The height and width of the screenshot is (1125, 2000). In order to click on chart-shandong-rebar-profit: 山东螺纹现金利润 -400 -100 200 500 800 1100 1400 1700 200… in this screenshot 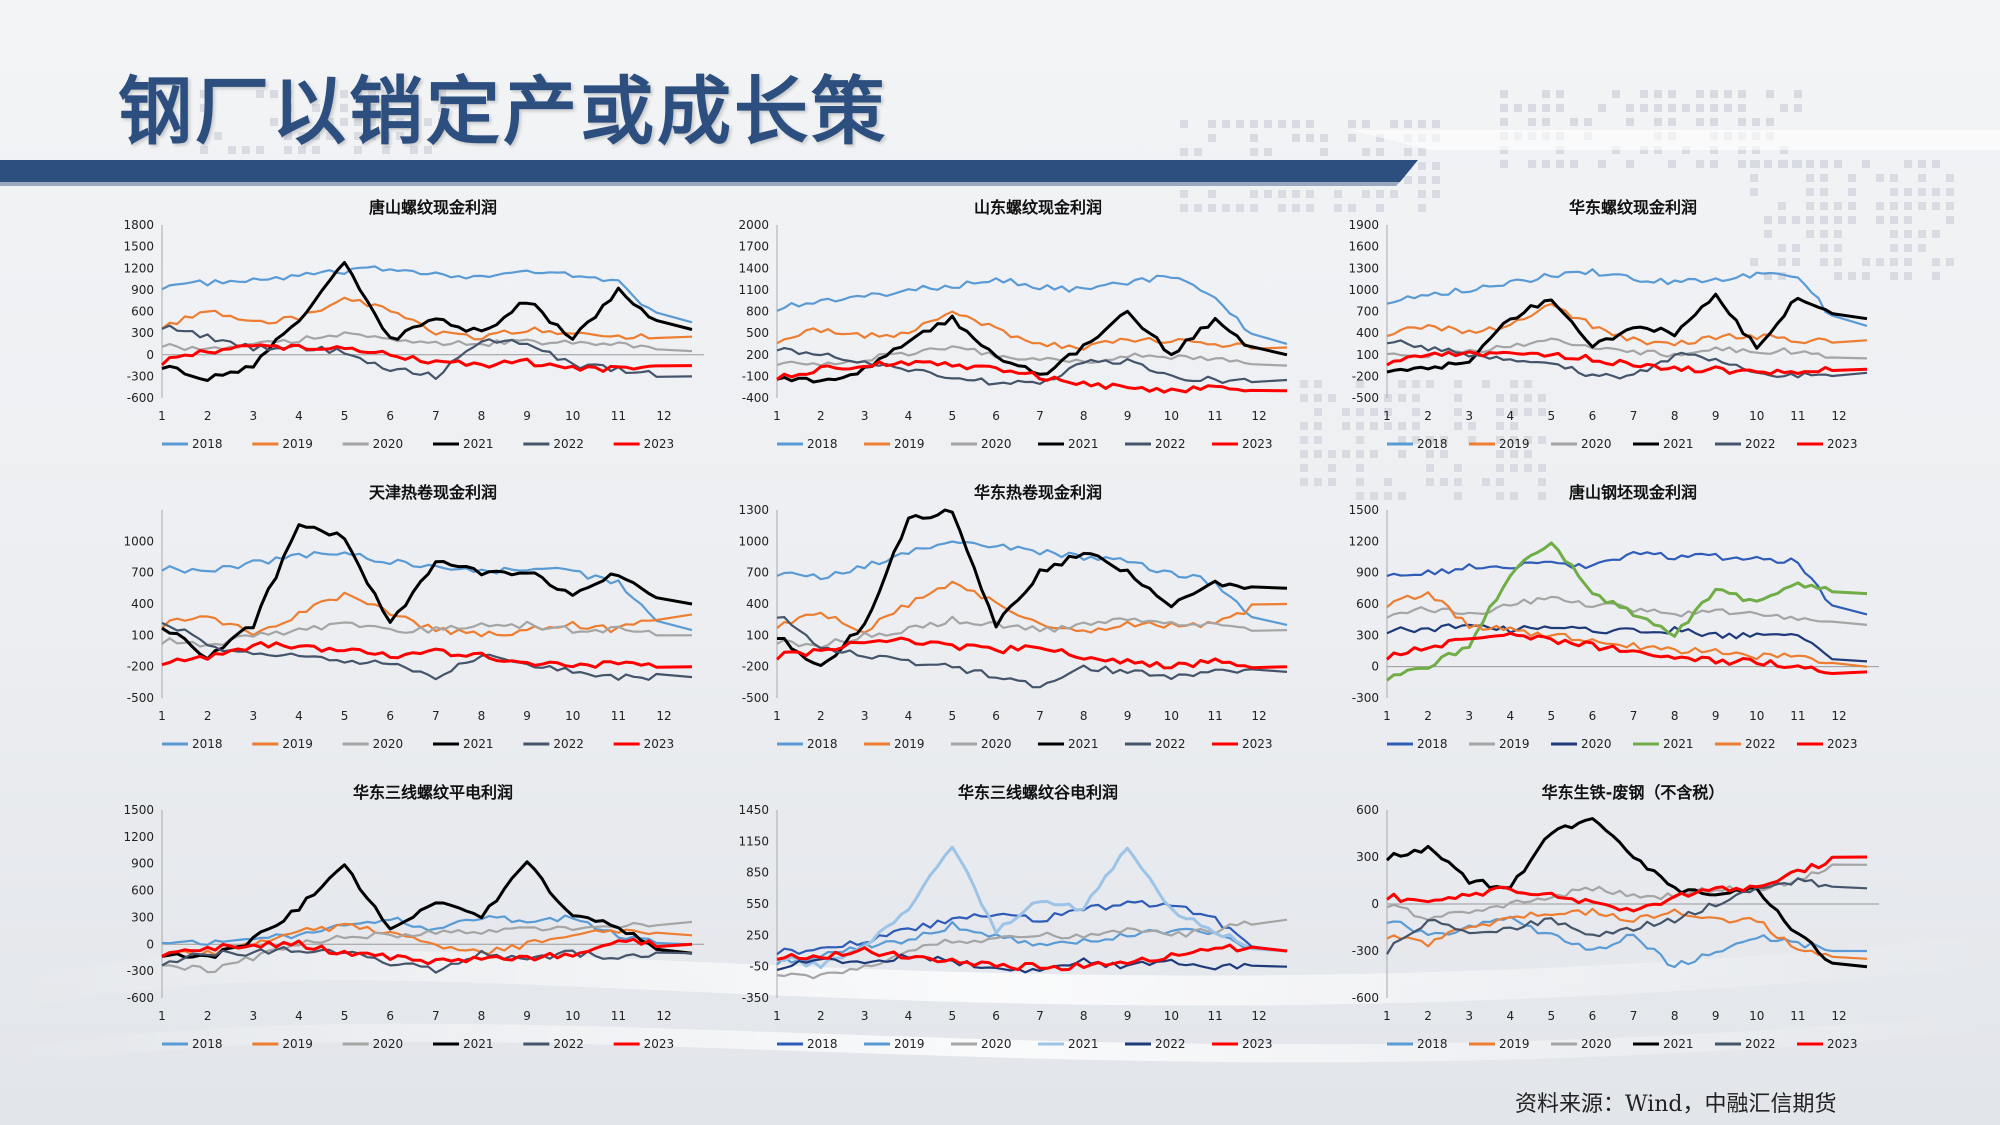, I will do `click(1015, 332)`.